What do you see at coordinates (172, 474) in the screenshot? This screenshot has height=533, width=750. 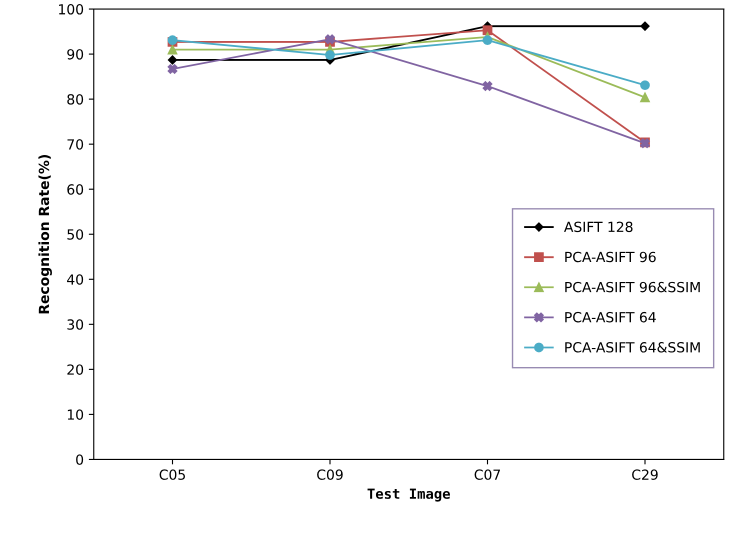 I see `x-tick-label: C05` at bounding box center [172, 474].